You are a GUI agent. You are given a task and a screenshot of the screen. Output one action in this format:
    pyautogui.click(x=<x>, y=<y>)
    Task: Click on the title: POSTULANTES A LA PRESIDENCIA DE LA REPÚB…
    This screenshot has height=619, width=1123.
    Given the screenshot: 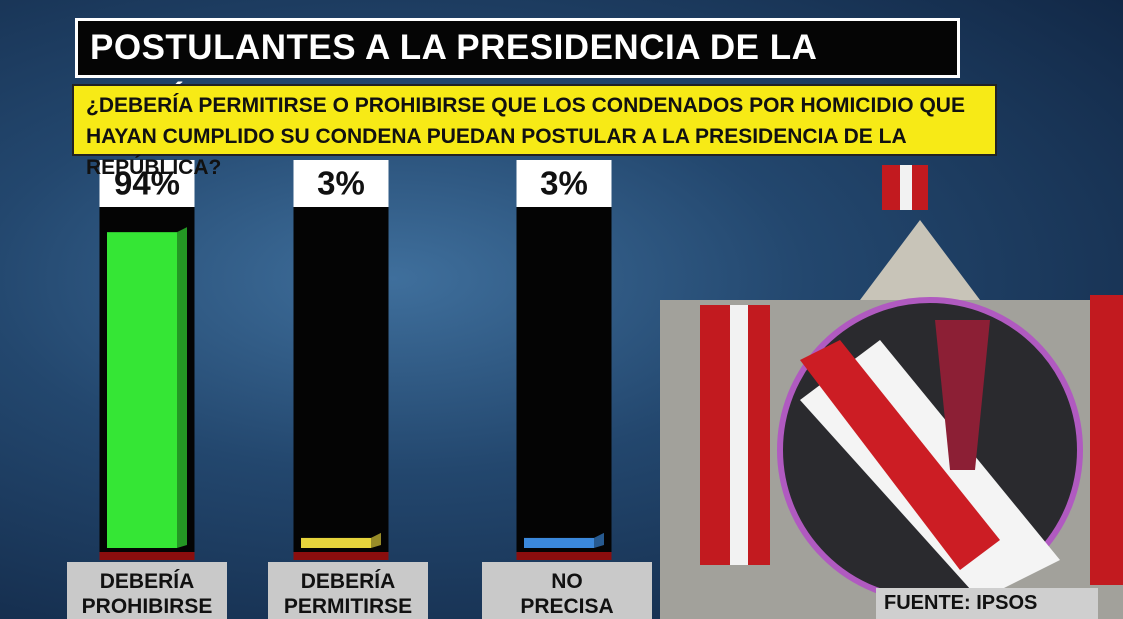 What is the action you would take?
    pyautogui.click(x=517, y=69)
    